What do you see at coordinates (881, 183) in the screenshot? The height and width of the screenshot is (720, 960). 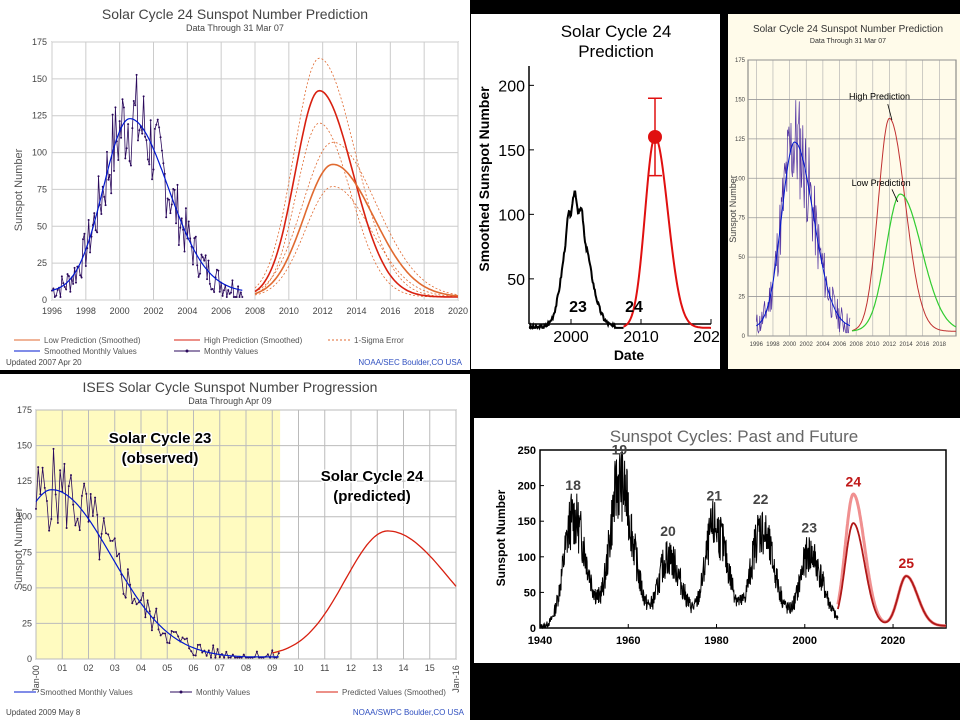 I see `annotation-low-prediction: Low Prediction` at bounding box center [881, 183].